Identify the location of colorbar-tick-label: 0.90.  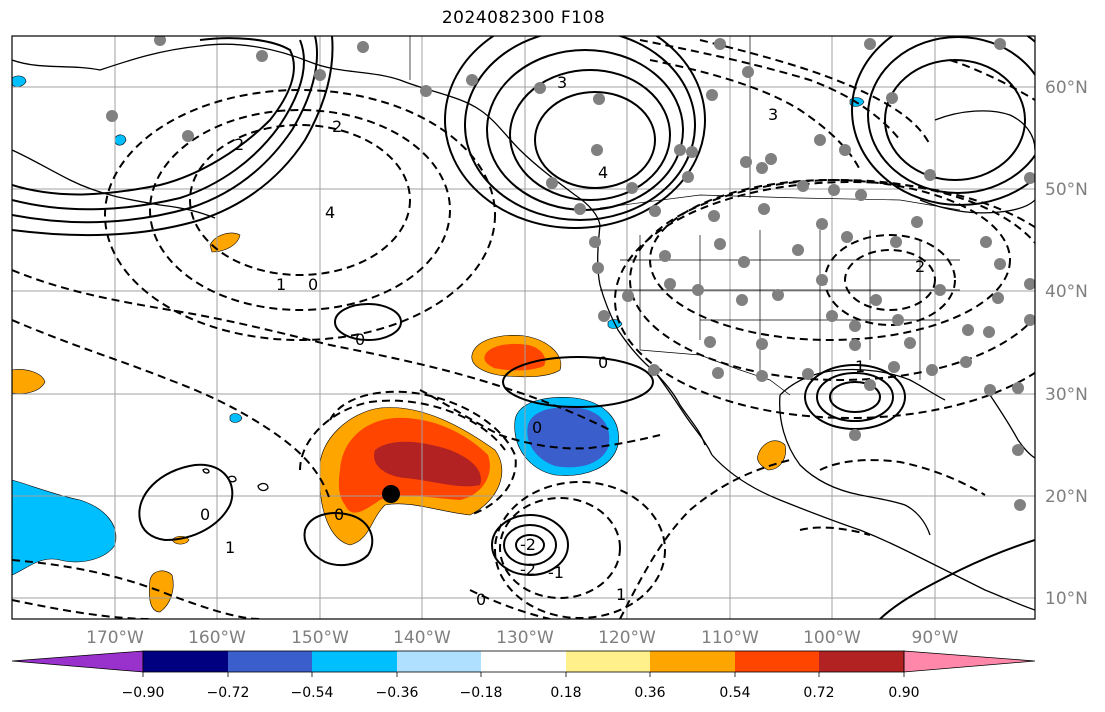
(903, 693).